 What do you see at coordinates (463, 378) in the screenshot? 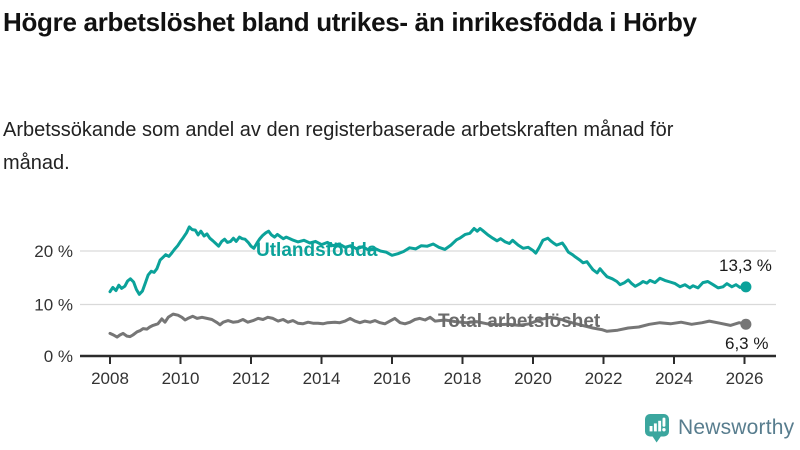
I see `x-tick-label-2018: 2018` at bounding box center [463, 378].